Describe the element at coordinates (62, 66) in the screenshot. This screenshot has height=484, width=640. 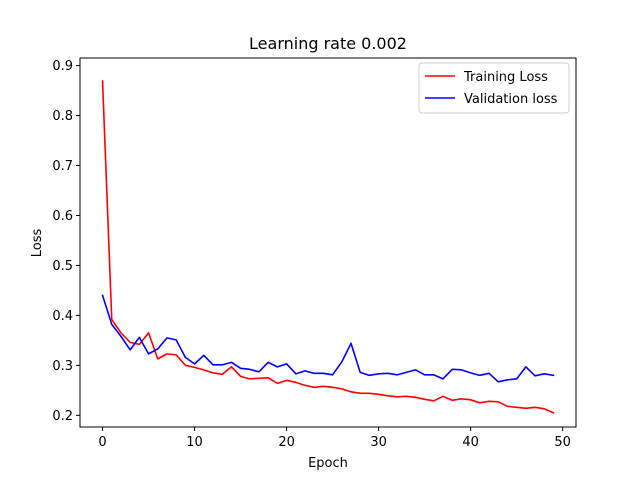
I see `y-tick-label: 0.9` at that location.